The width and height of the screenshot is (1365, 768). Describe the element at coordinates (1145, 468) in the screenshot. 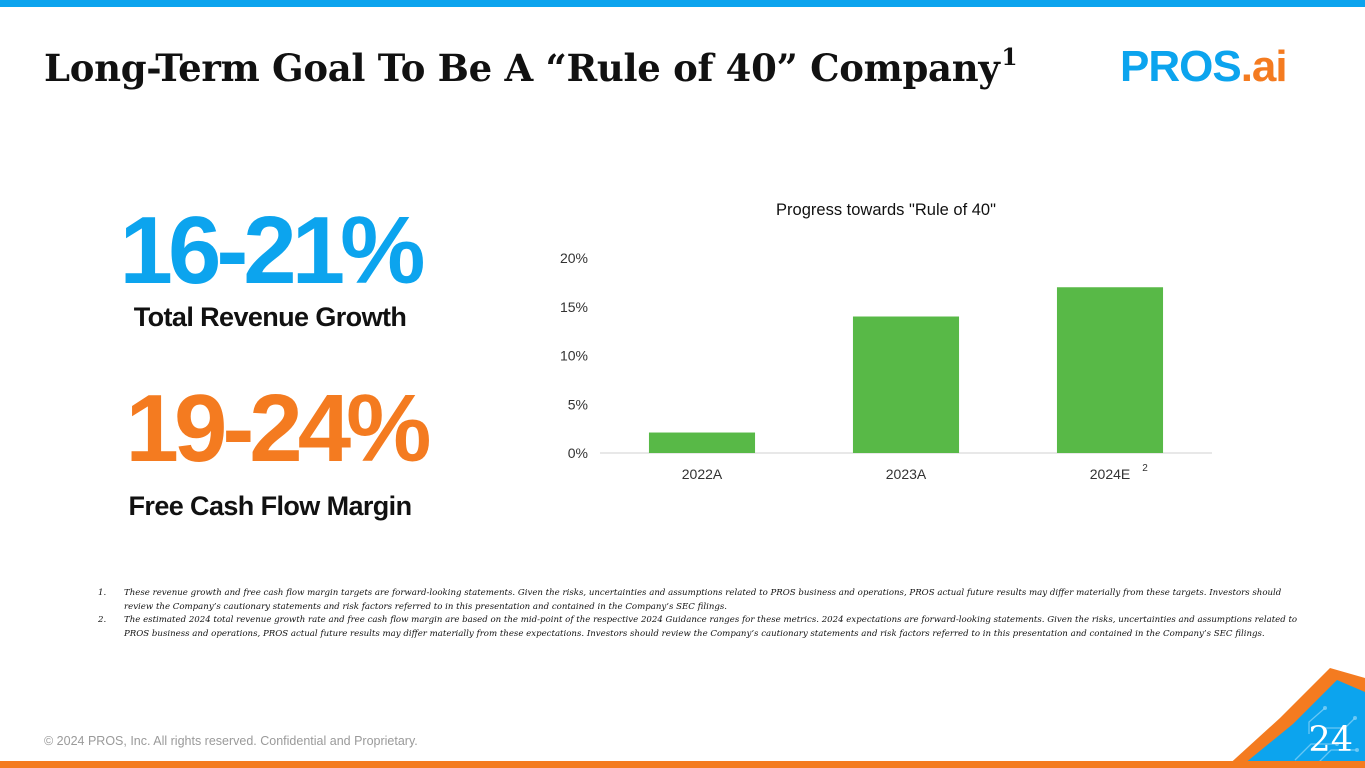

I see `x-tick-footnote-marker: 2` at that location.